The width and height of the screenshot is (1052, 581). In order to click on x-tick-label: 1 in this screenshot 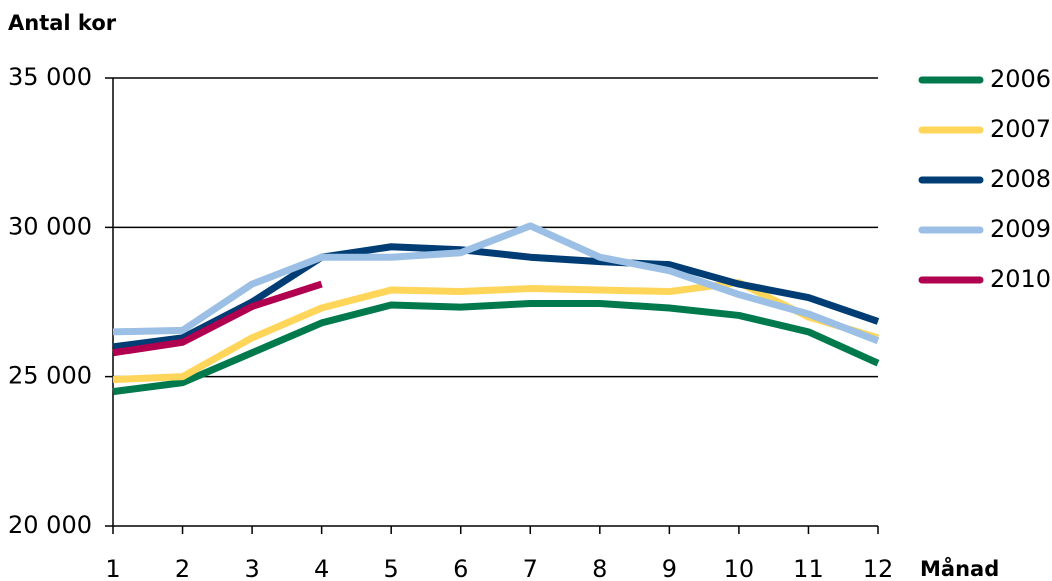, I will do `click(112, 568)`.